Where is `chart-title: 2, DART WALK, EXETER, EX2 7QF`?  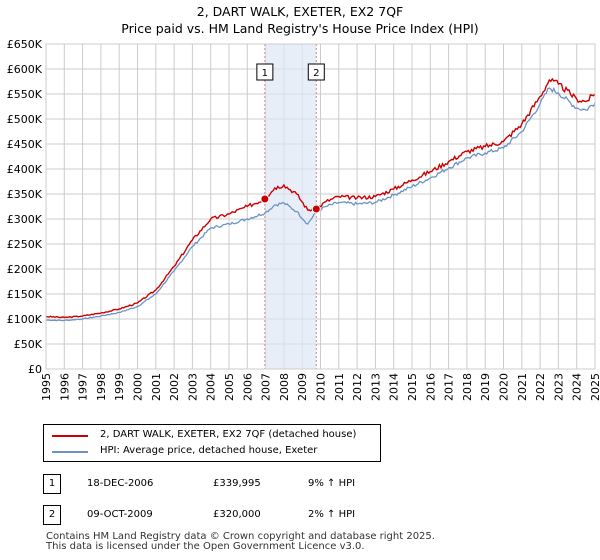 chart-title: 2, DART WALK, EXETER, EX2 7QF is located at coordinates (300, 11).